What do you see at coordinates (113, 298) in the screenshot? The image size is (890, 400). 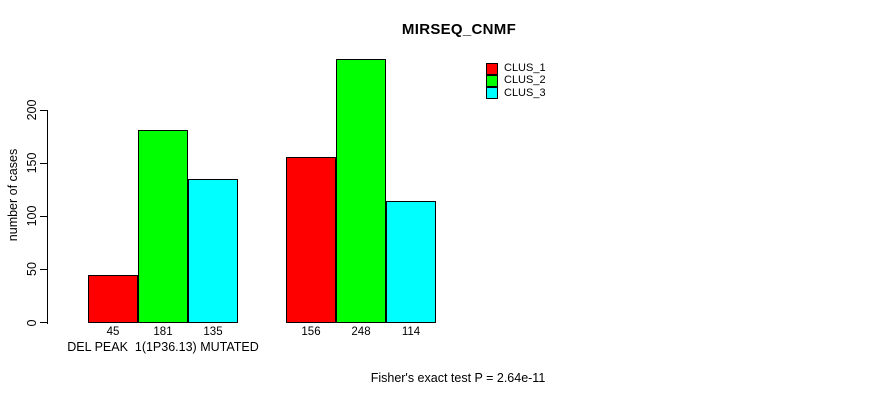 I see `bar-clus_1-group1` at bounding box center [113, 298].